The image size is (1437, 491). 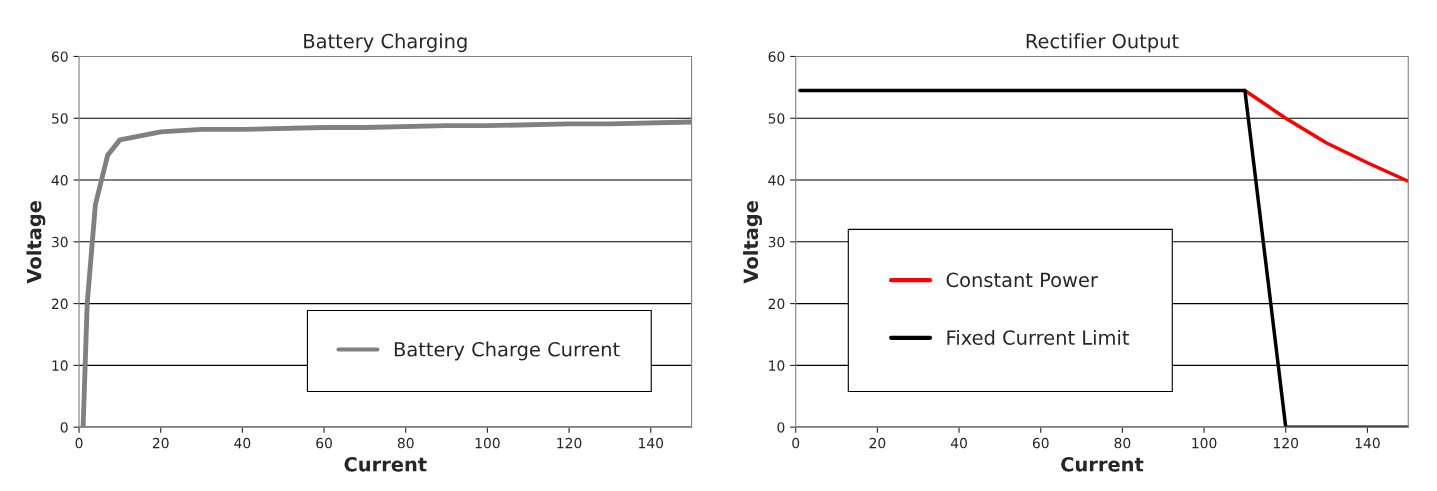 I want to click on chart-title: Battery Charging, so click(x=385, y=43).